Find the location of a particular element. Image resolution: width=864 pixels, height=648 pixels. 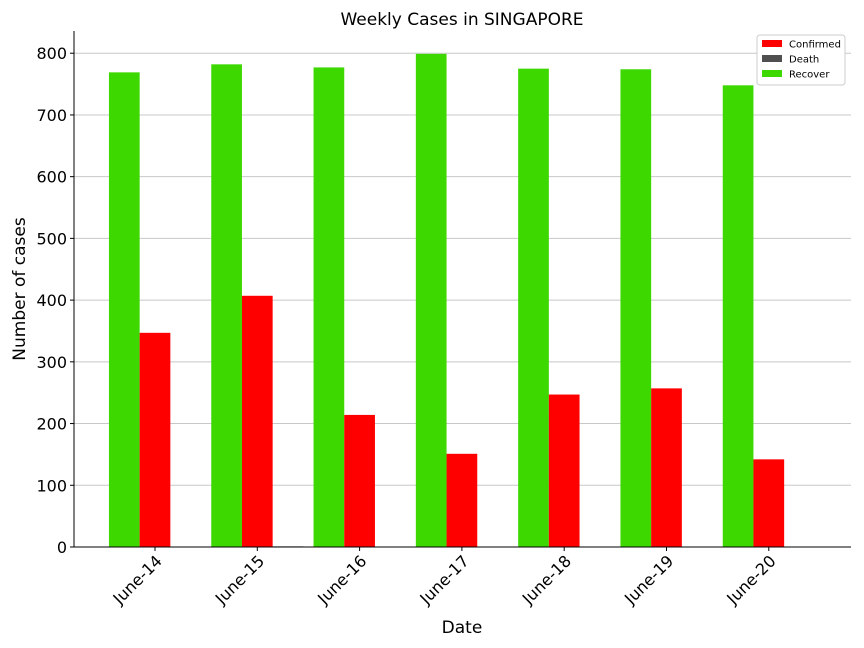

legend: Confirmed Death Recover is located at coordinates (801, 60).